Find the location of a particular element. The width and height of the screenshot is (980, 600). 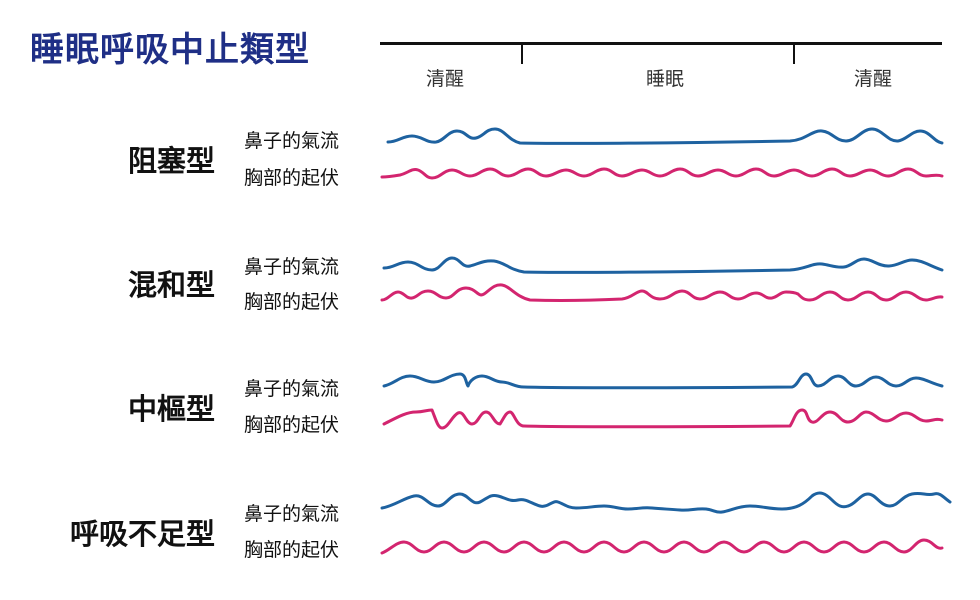

airflow-label-hypopnea: 鼻子的氣流 is located at coordinates (292, 514).